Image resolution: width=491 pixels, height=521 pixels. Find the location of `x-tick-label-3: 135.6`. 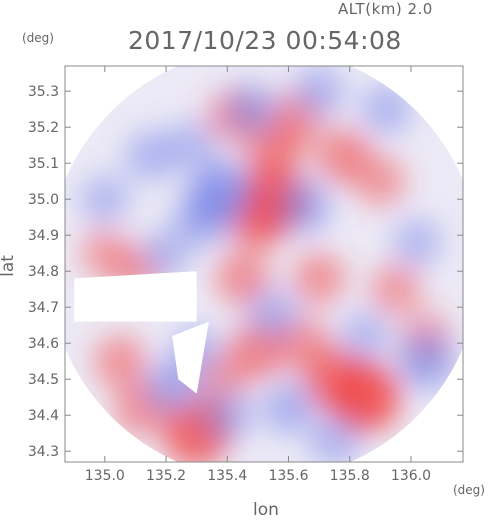

x-tick-label-3: 135.6 is located at coordinates (288, 476).